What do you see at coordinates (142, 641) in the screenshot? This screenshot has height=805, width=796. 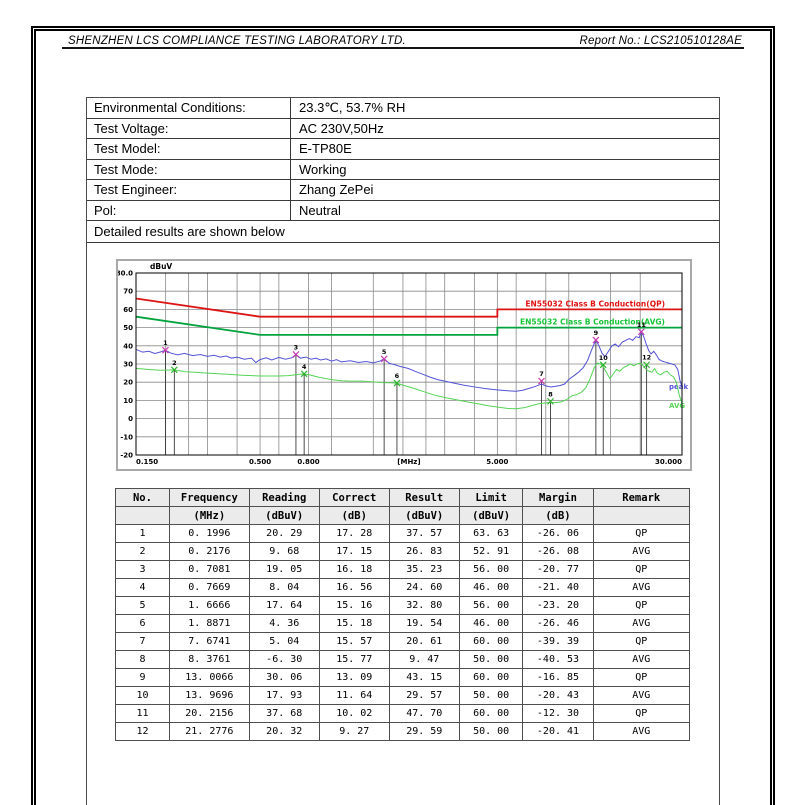 I see `cell: 7` at bounding box center [142, 641].